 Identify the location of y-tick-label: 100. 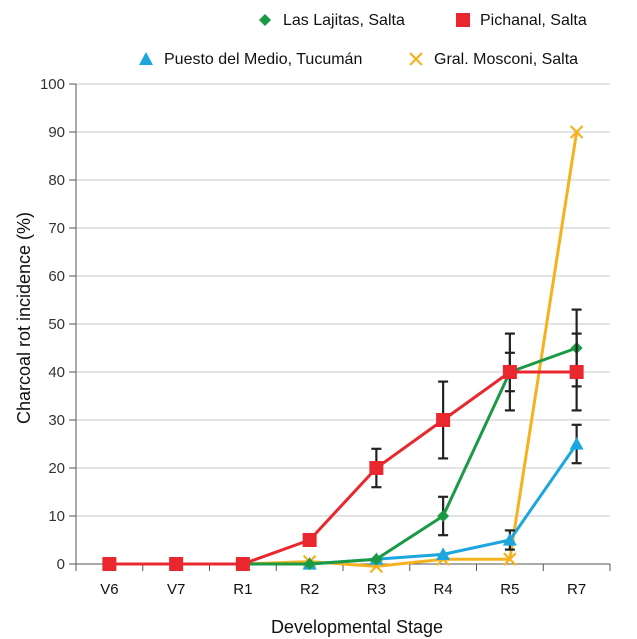
(52, 84).